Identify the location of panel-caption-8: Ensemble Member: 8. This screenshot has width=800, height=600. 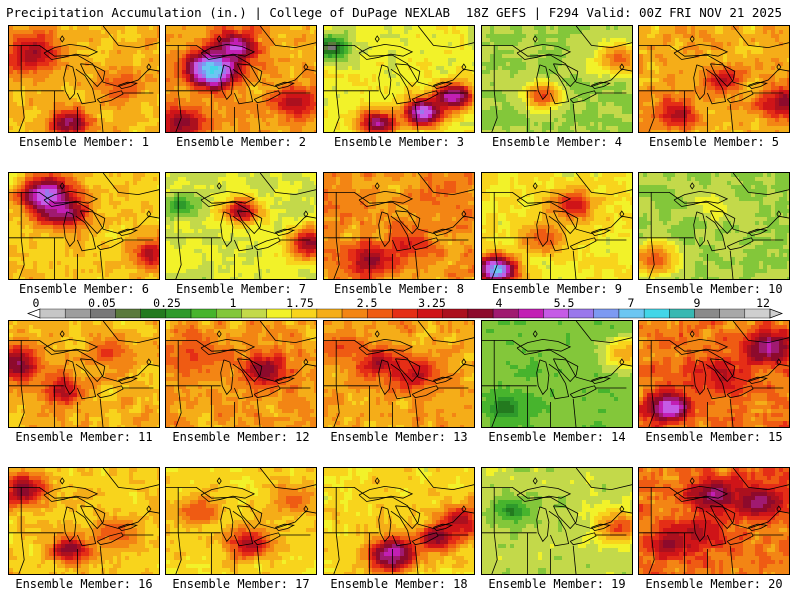
(399, 289).